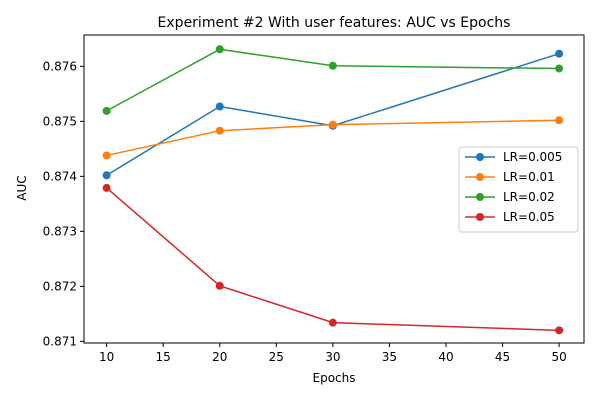  I want to click on legend-label: LR=0.02, so click(529, 197).